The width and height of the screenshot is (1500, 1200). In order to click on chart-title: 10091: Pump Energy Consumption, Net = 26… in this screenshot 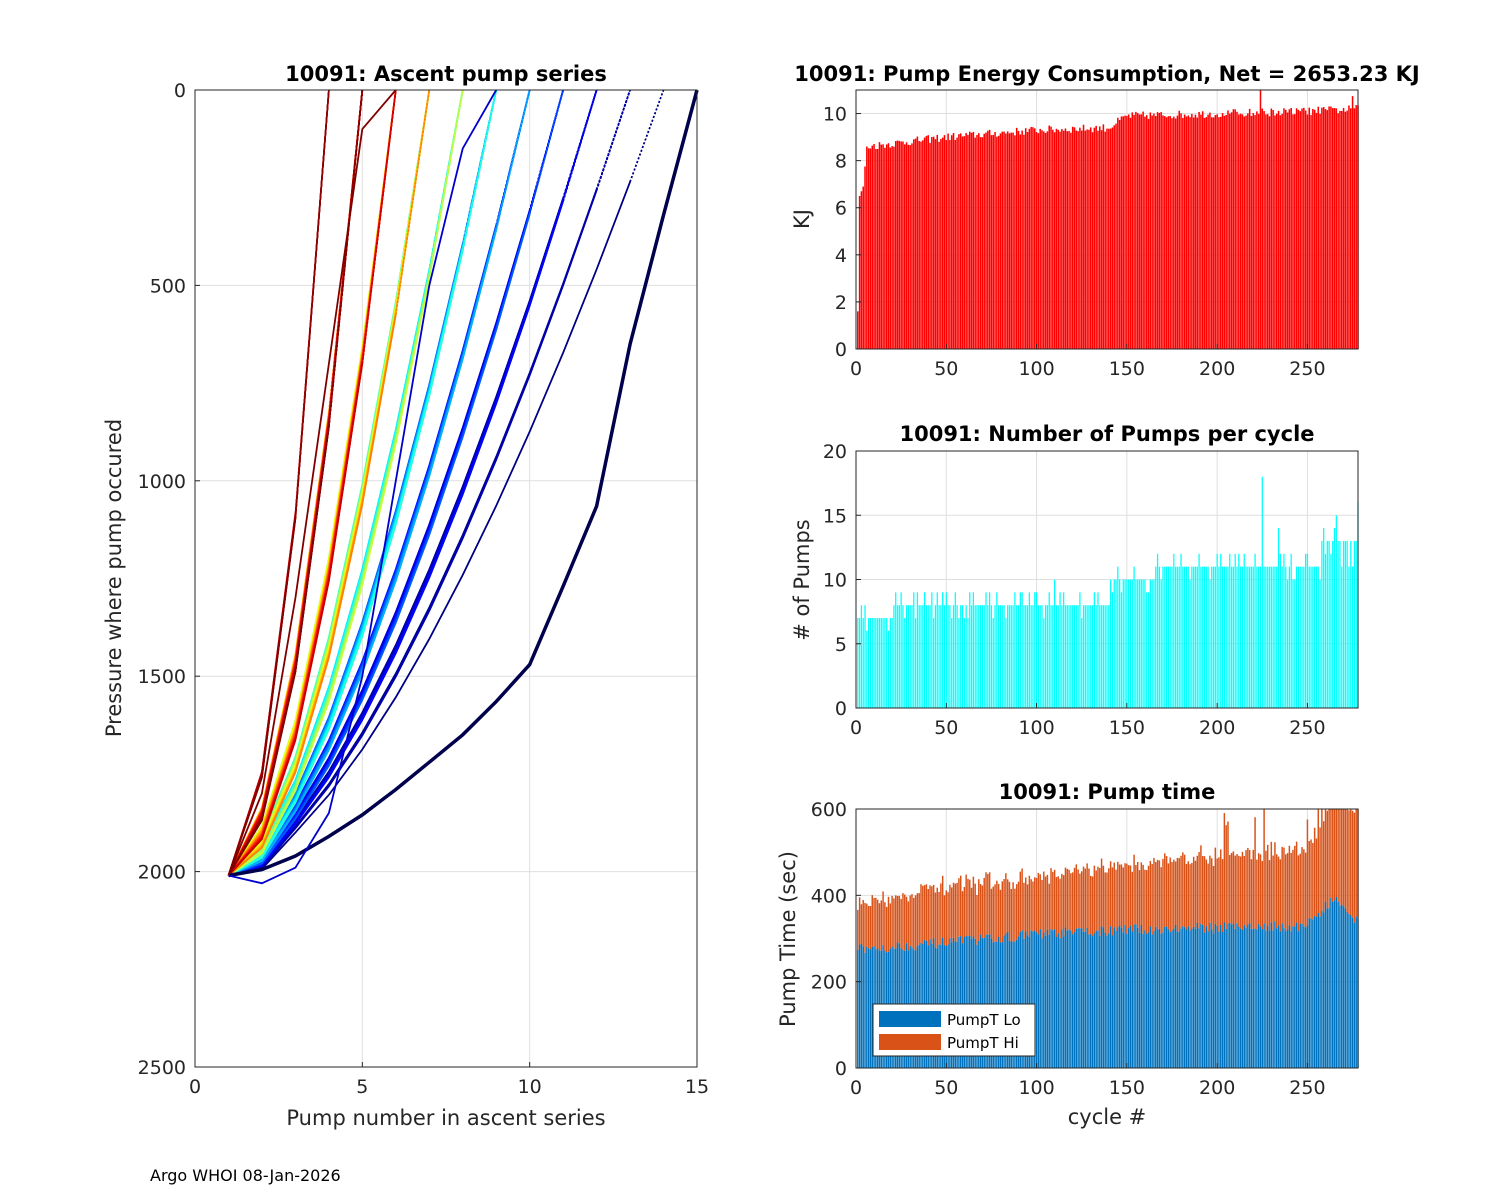, I will do `click(1106, 74)`.